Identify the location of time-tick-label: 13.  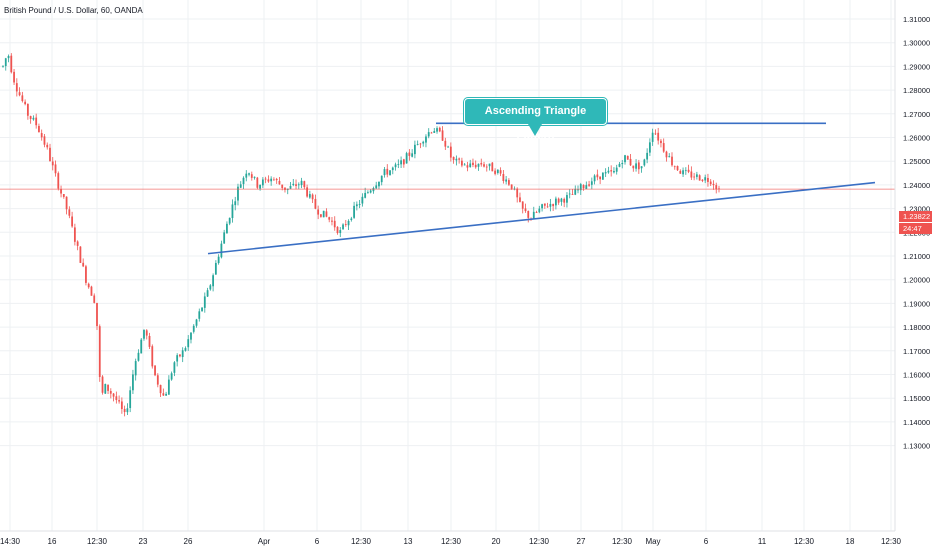
(408, 541).